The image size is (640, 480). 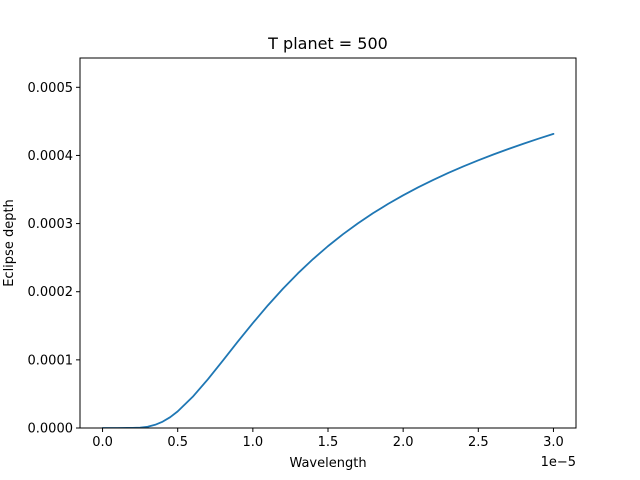 What do you see at coordinates (51, 292) in the screenshot?
I see `y-tick-label: 0.0002` at bounding box center [51, 292].